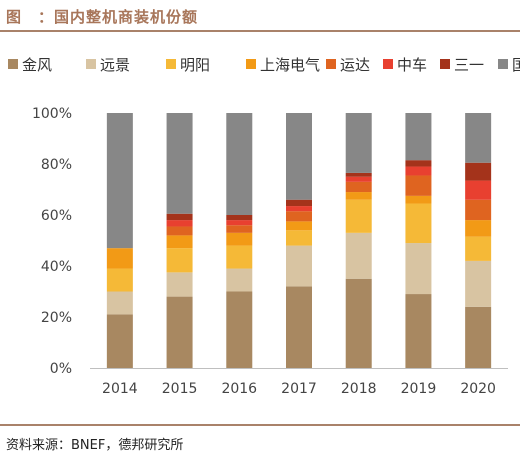  I want to click on legend-item: 金风, so click(30, 64).